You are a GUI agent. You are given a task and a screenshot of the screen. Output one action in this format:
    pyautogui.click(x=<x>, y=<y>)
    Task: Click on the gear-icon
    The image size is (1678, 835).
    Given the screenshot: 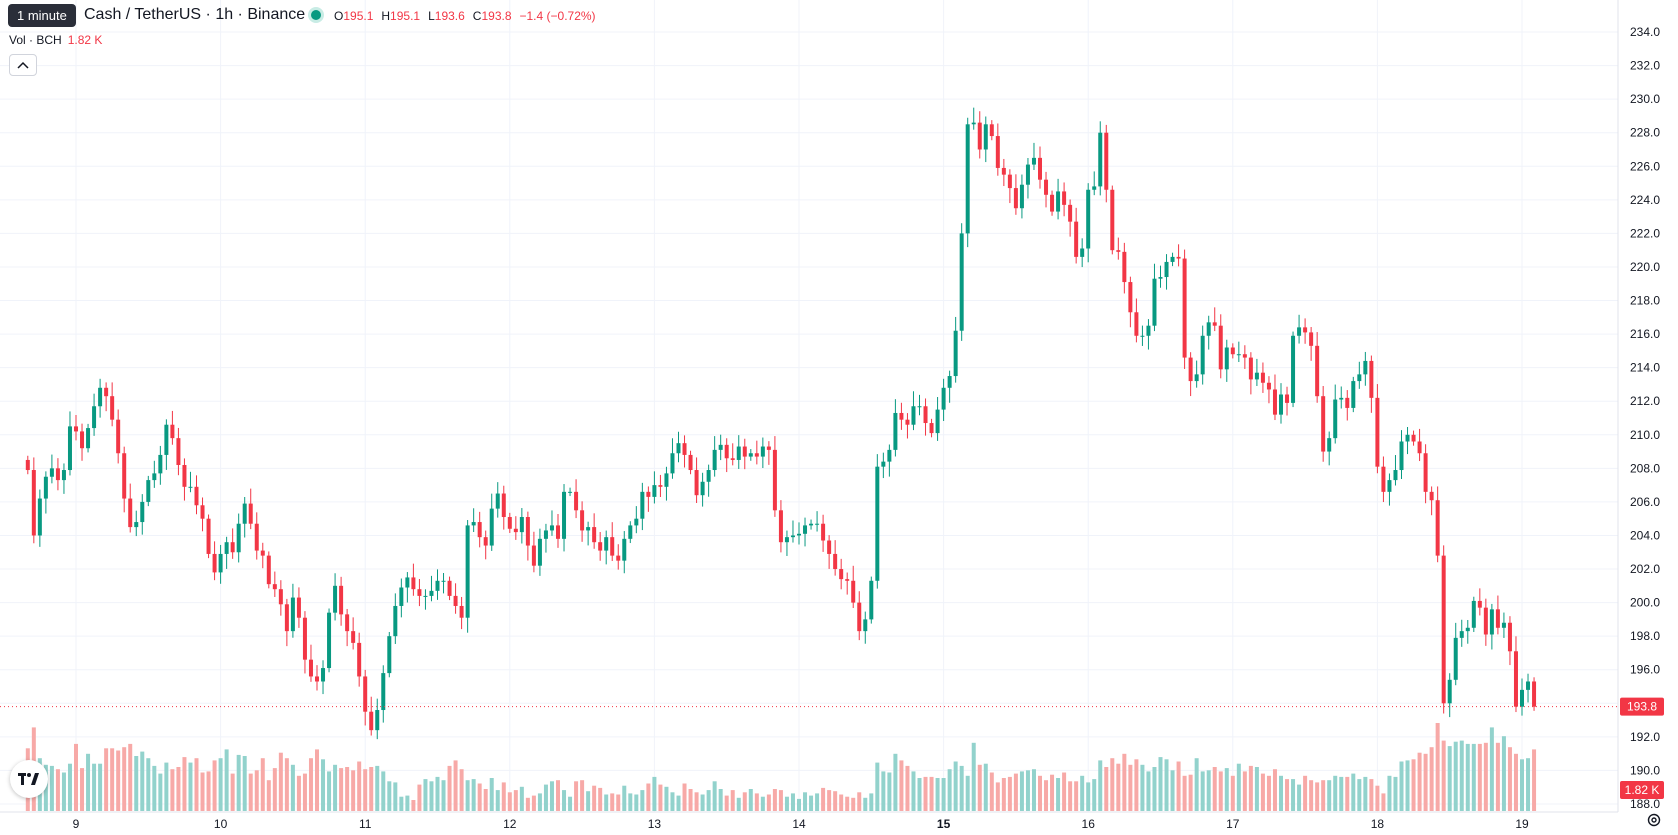 What is the action you would take?
    pyautogui.click(x=1654, y=820)
    